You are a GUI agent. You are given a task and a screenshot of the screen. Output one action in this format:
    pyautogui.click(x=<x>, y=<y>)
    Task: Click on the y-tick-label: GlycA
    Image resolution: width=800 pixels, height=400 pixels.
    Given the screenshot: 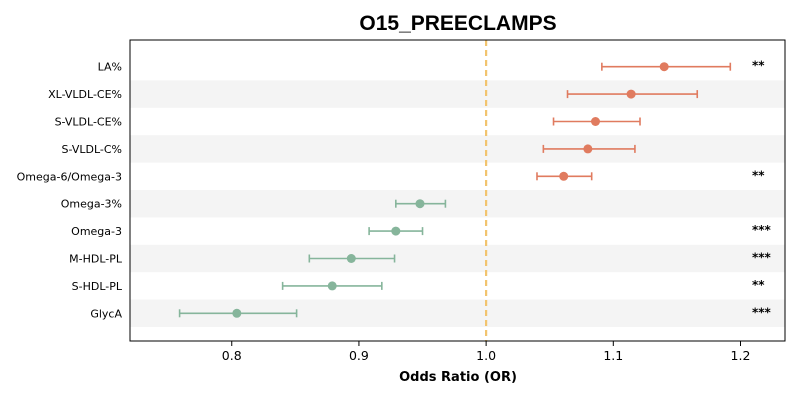 What is the action you would take?
    pyautogui.click(x=106, y=313)
    